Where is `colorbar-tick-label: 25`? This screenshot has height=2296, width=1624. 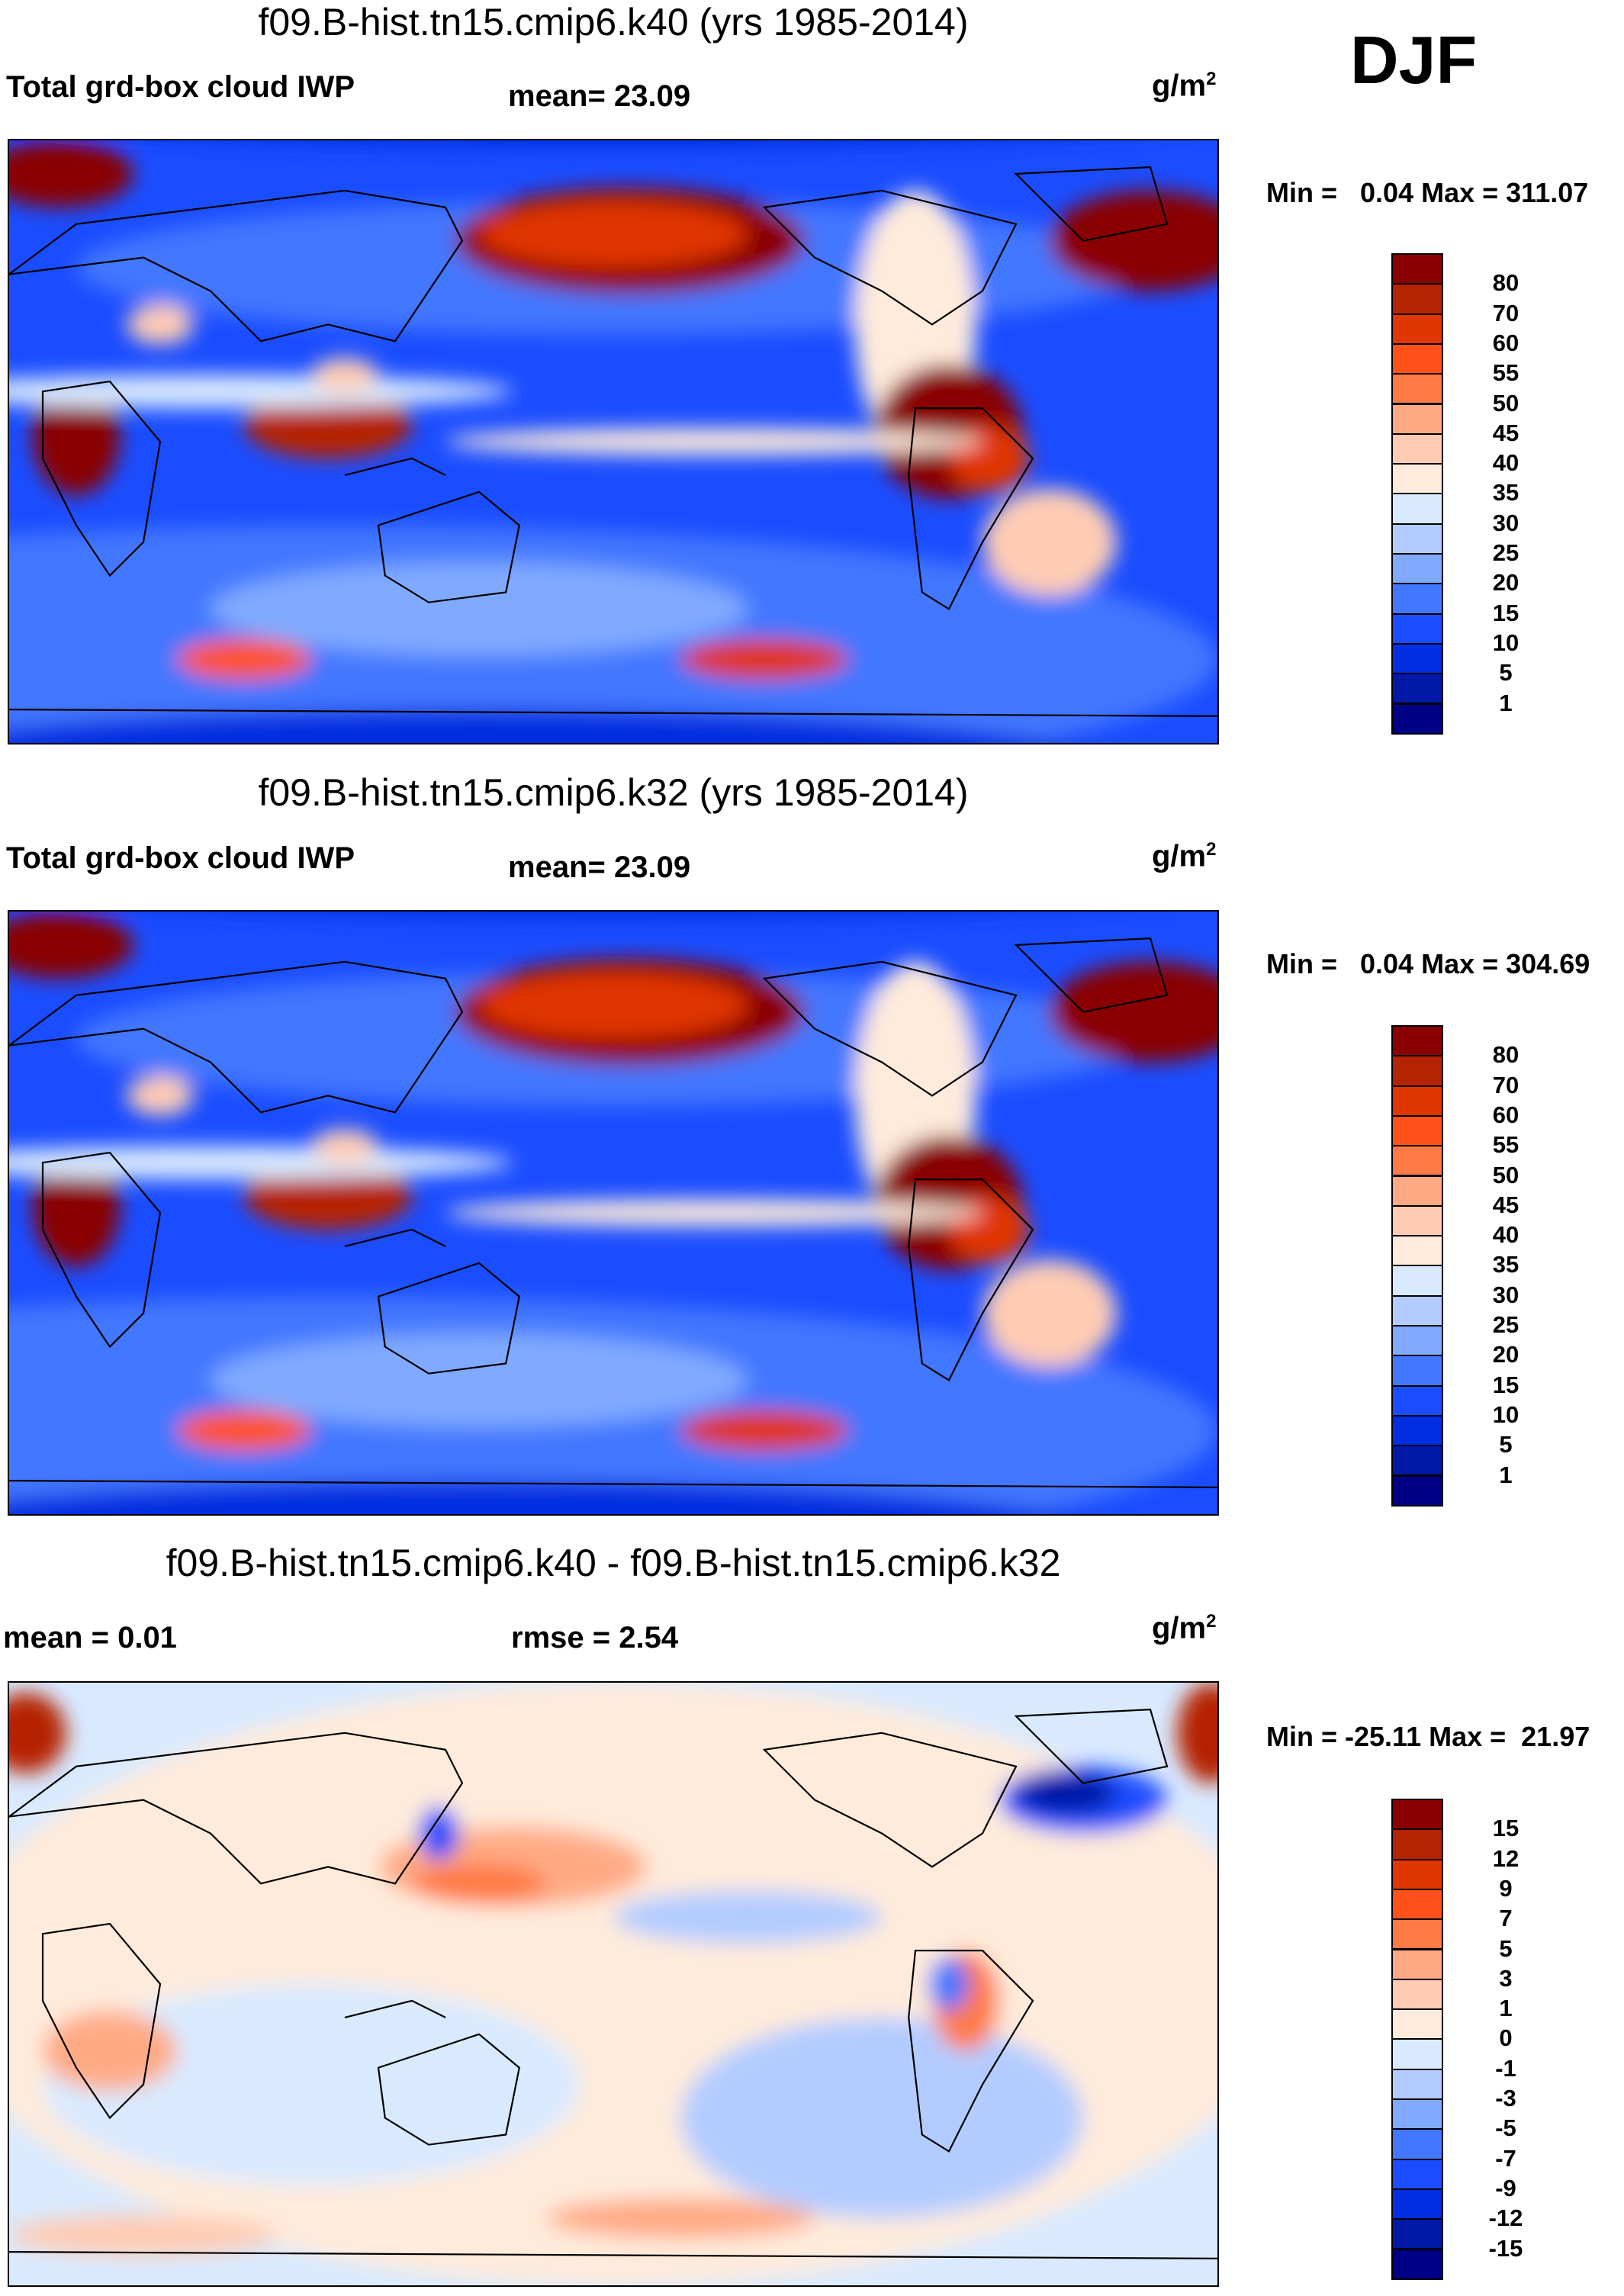
colorbar-tick-label: 25 is located at coordinates (1505, 553).